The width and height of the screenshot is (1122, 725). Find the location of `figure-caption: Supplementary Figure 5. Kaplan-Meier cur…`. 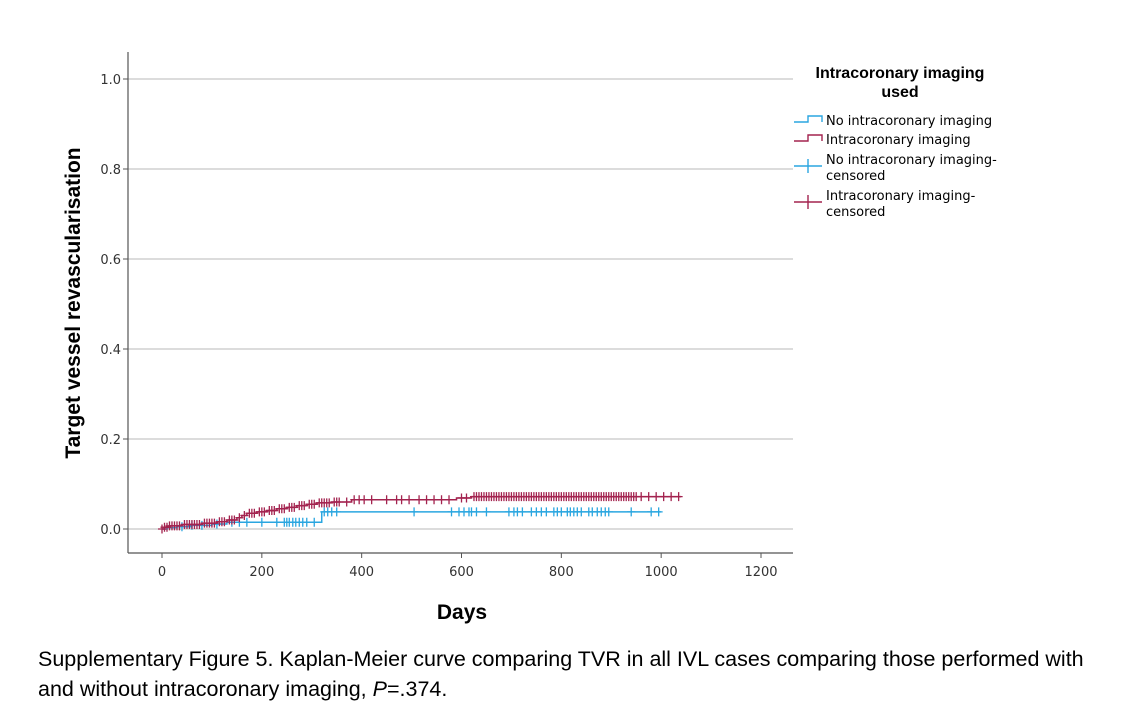

figure-caption: Supplementary Figure 5. Kaplan-Meier cur… is located at coordinates (568, 674).